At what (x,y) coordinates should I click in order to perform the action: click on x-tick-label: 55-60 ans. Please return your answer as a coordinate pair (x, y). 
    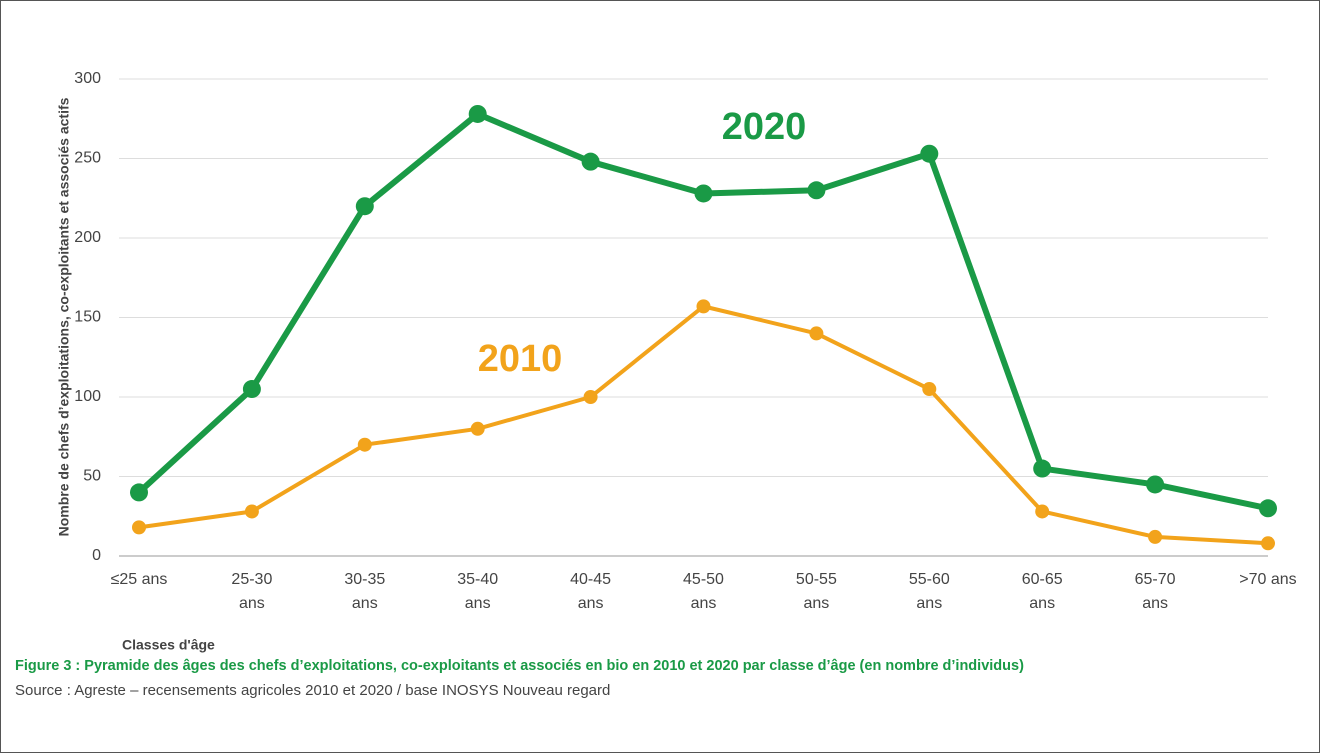
    Looking at the image, I should click on (929, 591).